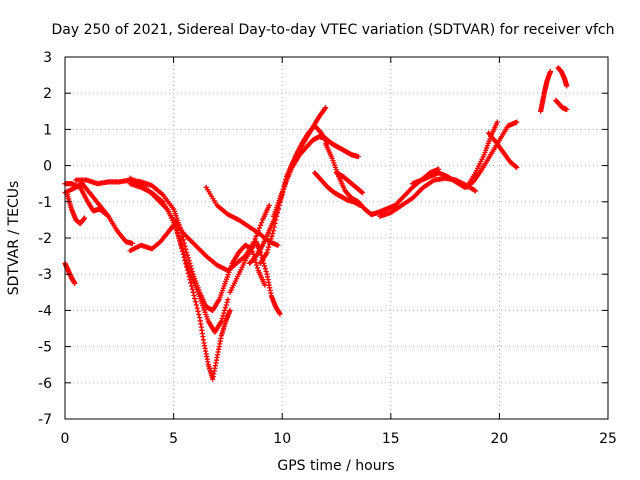 This screenshot has height=480, width=640. I want to click on x-tick-label: 5, so click(173, 439).